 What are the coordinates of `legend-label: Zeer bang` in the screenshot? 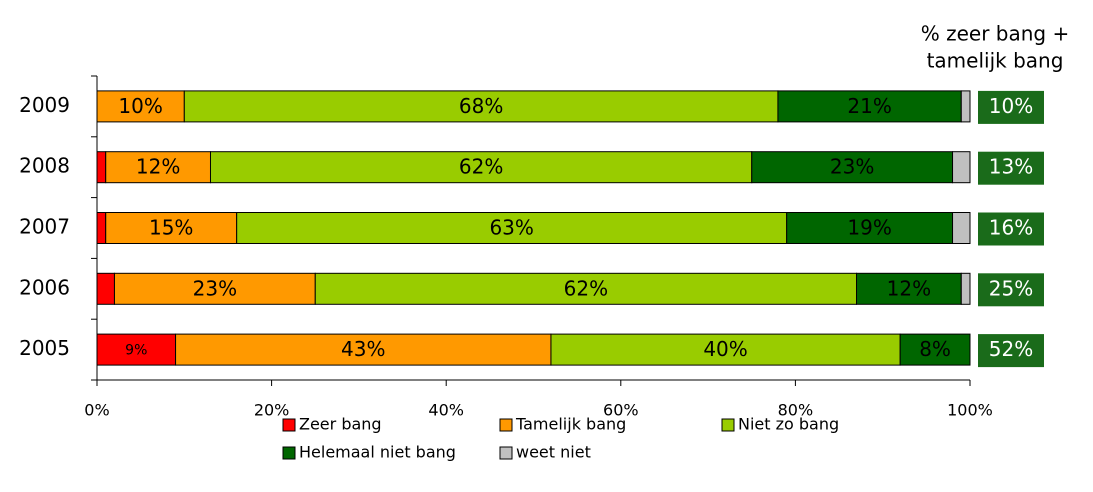 It's located at (340, 424).